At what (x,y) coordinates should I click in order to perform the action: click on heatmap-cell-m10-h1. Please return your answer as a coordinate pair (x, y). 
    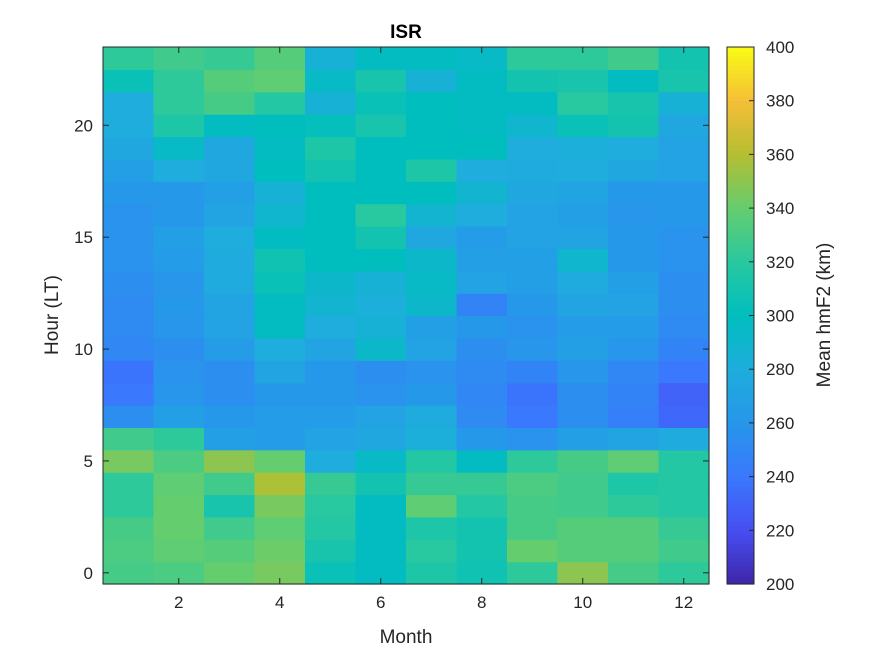
    Looking at the image, I should click on (583, 551).